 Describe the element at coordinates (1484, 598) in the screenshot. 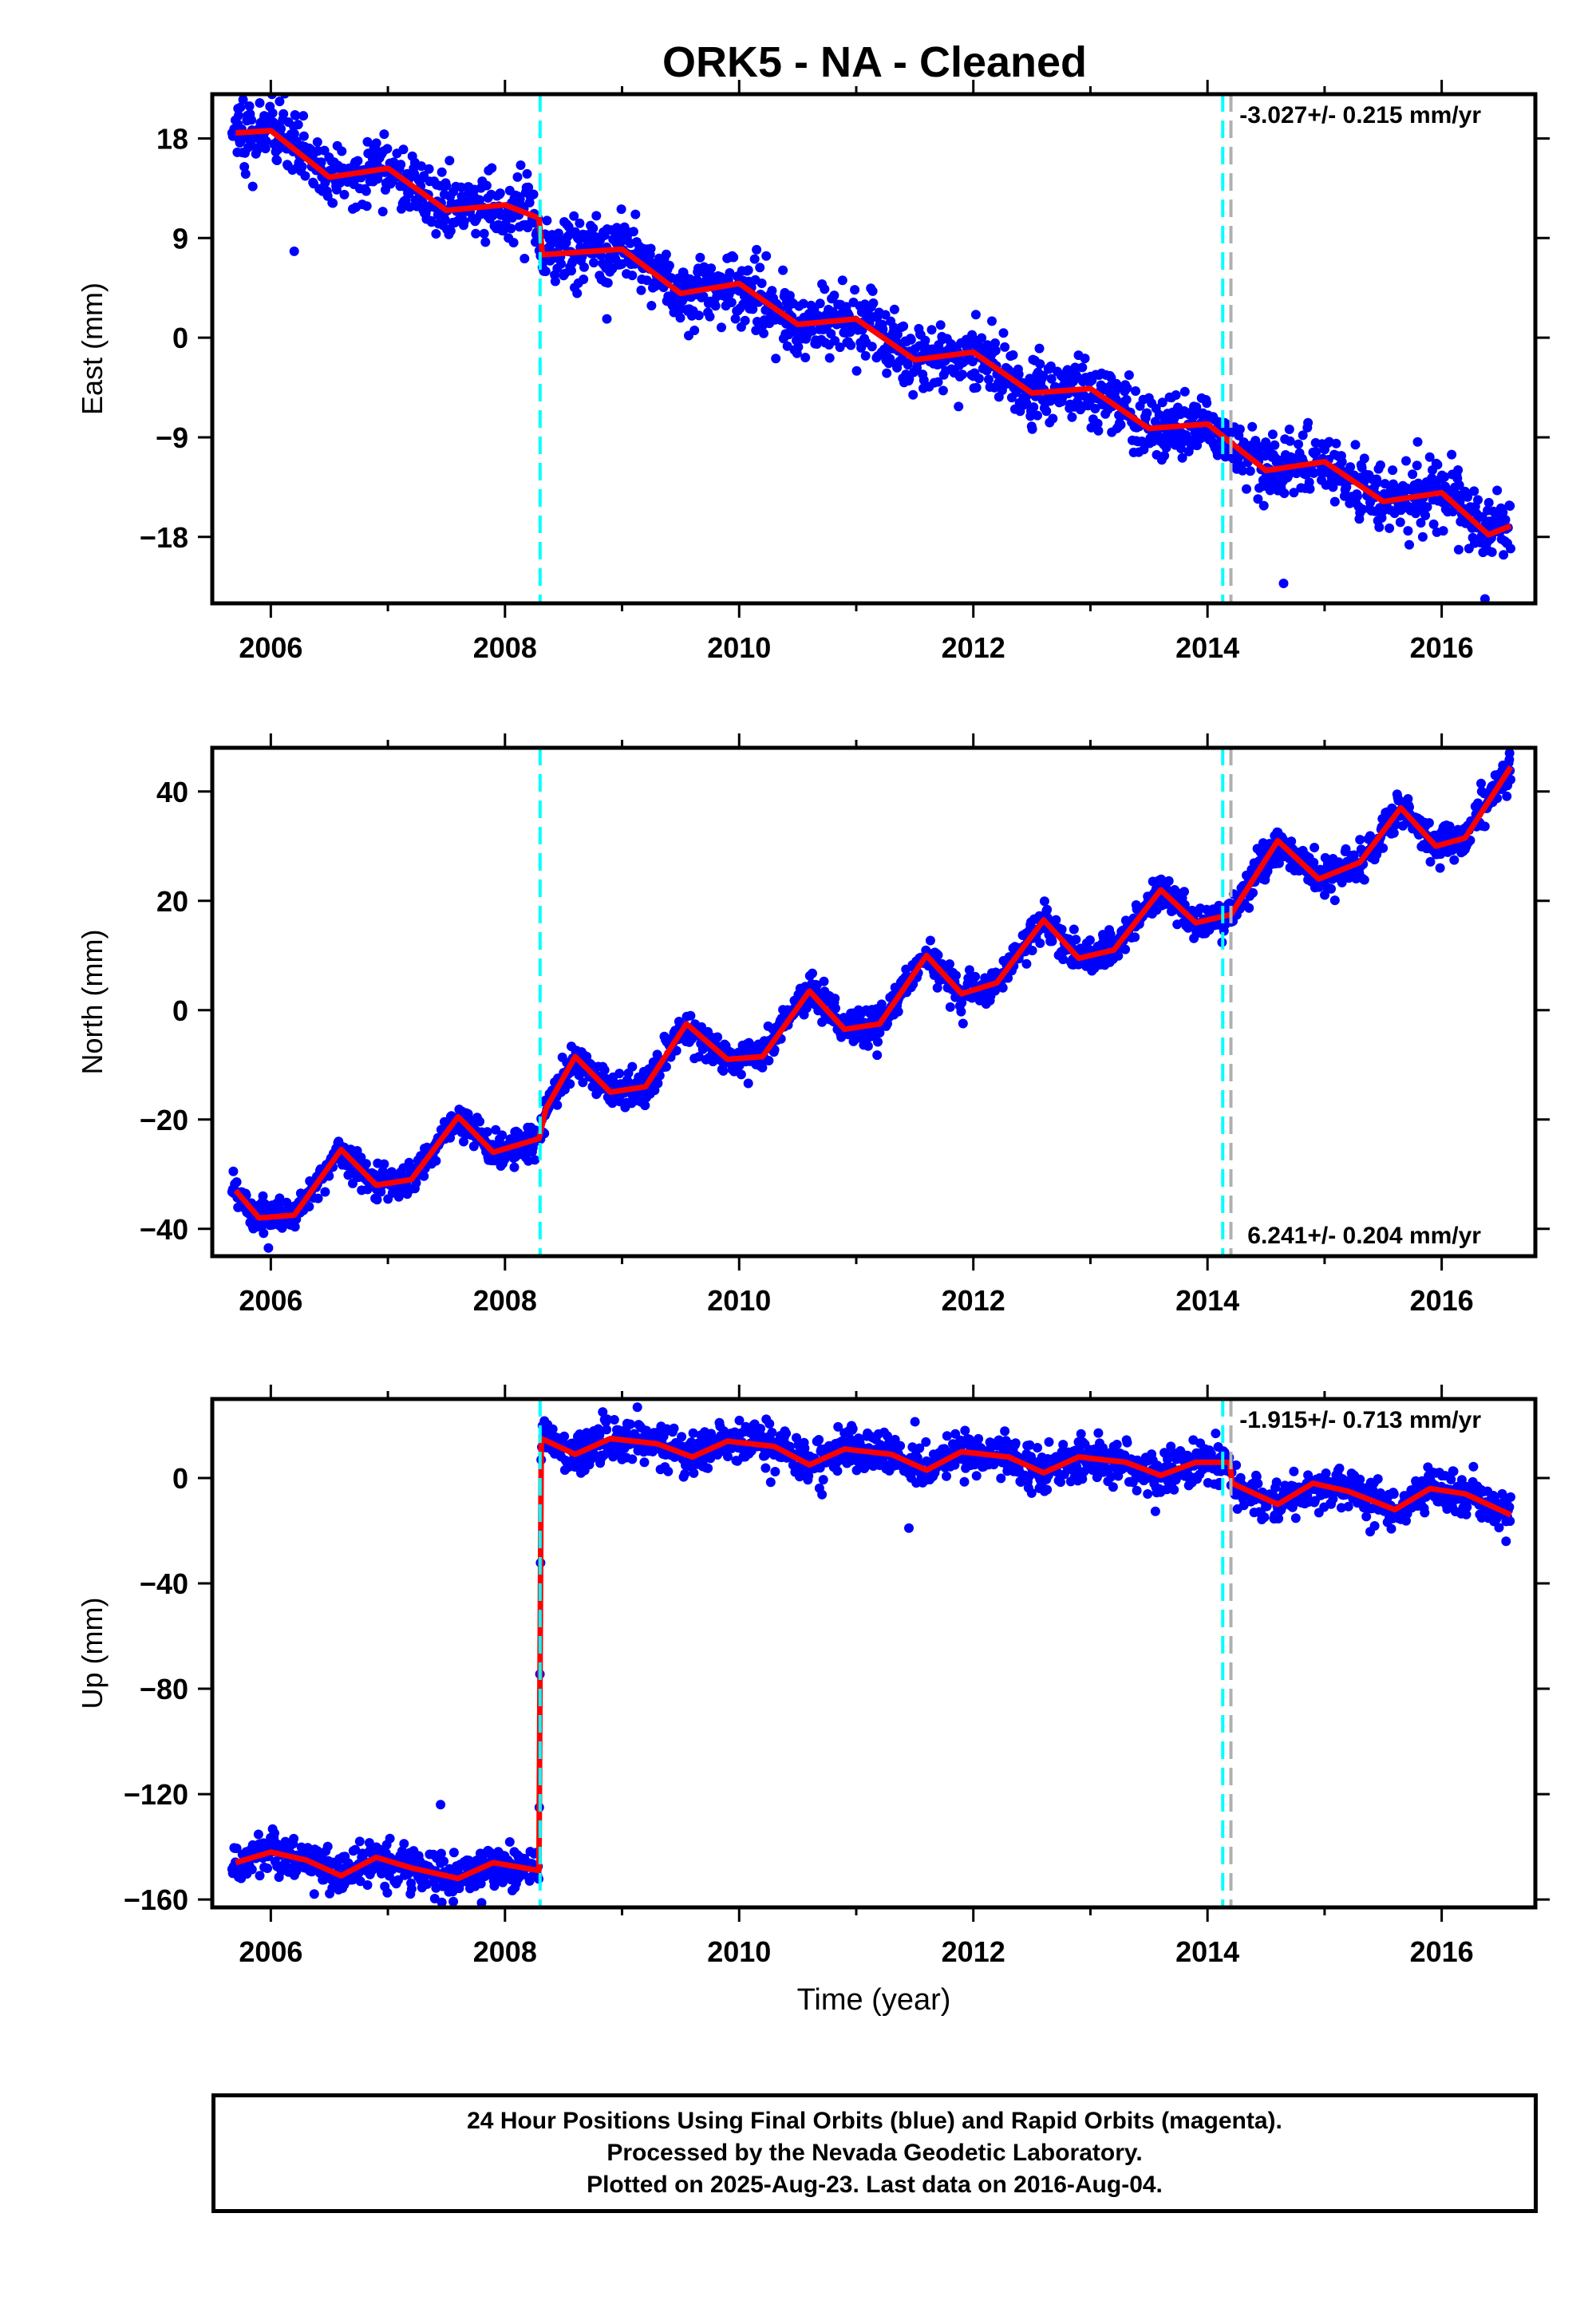

I see `data-point-outlier` at that location.